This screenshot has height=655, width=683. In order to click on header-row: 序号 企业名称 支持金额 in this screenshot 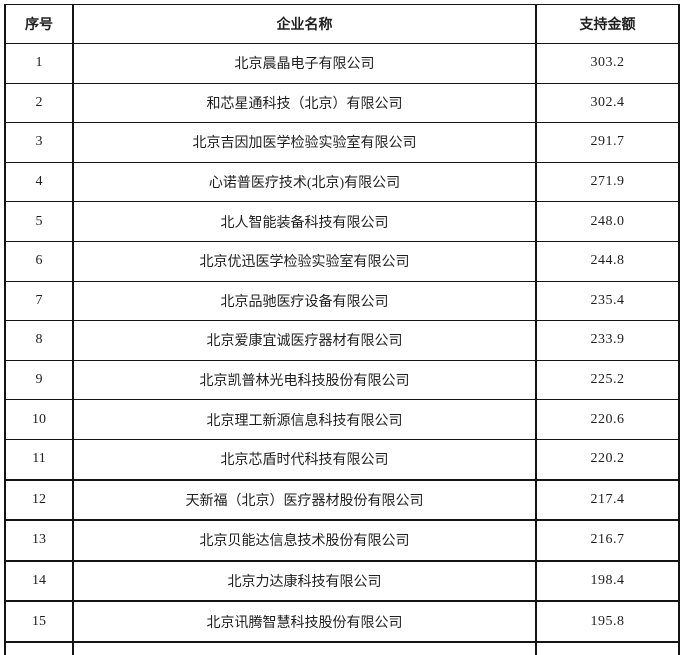, I will do `click(342, 24)`.